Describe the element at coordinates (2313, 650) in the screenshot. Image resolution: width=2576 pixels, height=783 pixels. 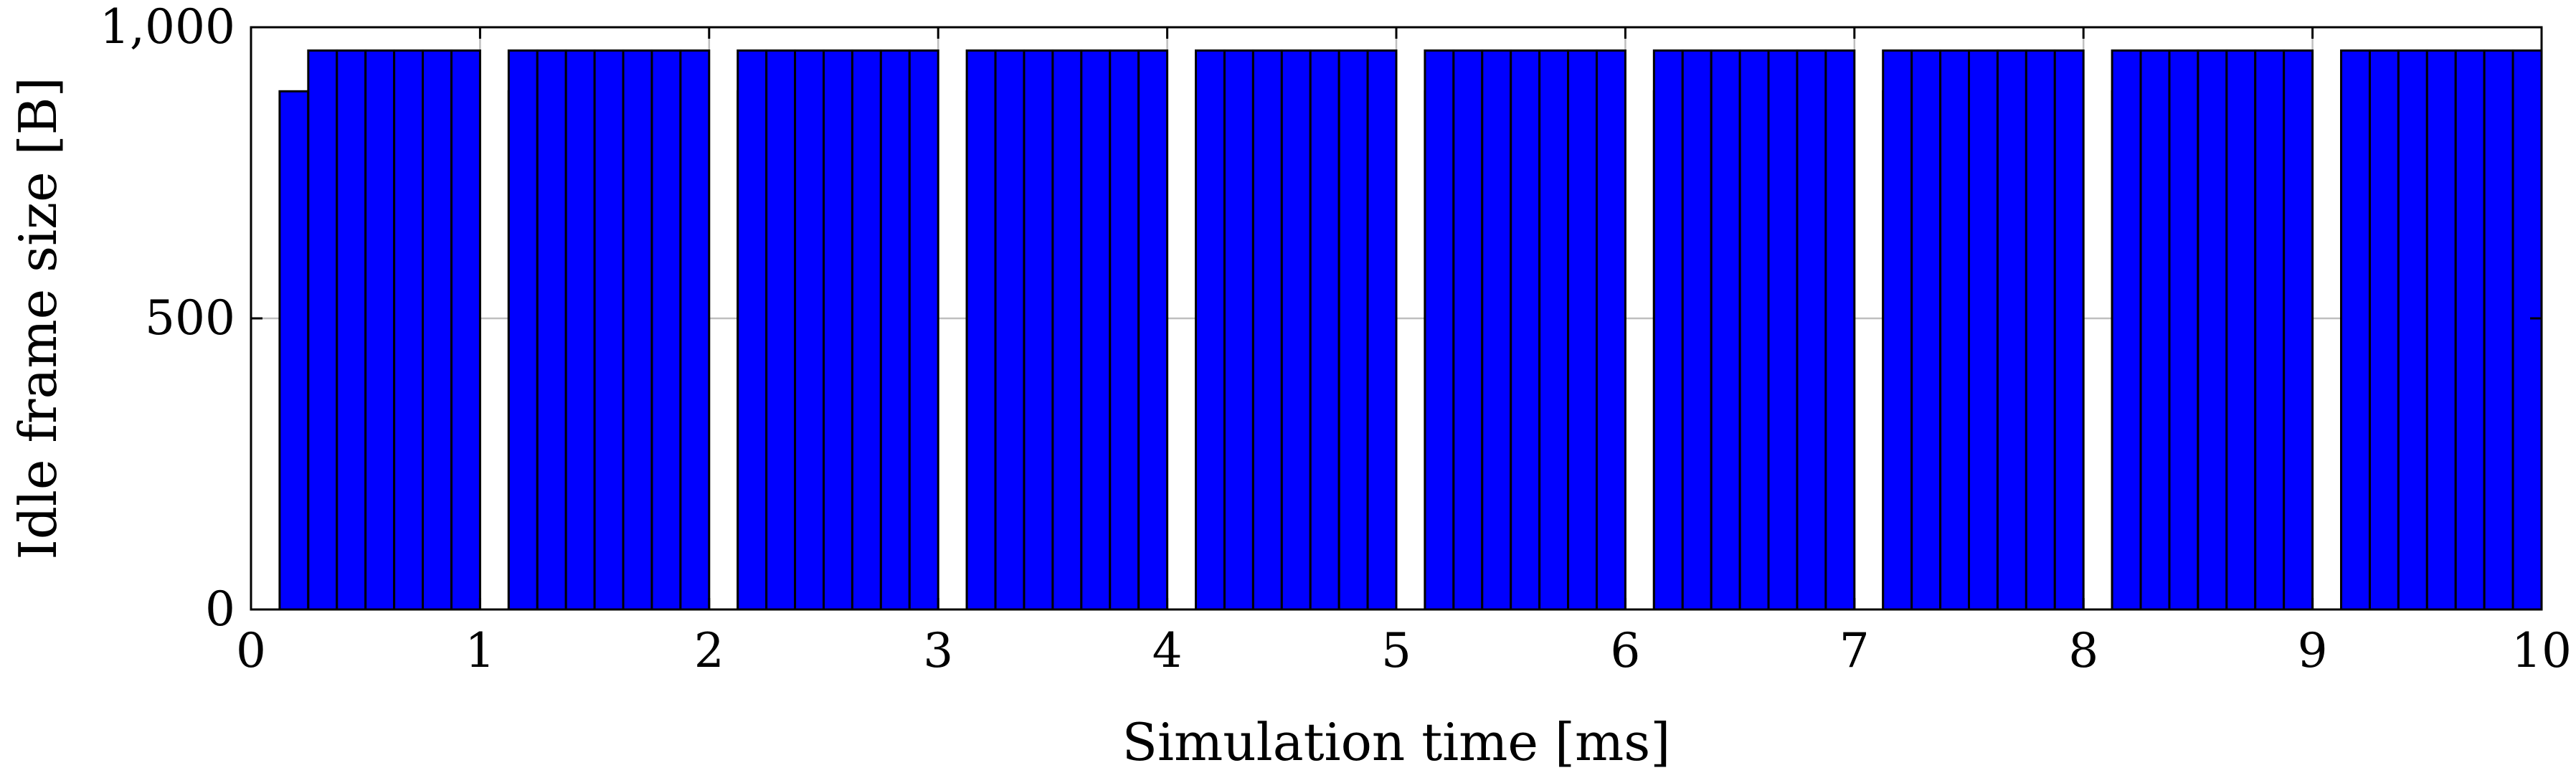
I see `x-tick-label-9: 9` at that location.